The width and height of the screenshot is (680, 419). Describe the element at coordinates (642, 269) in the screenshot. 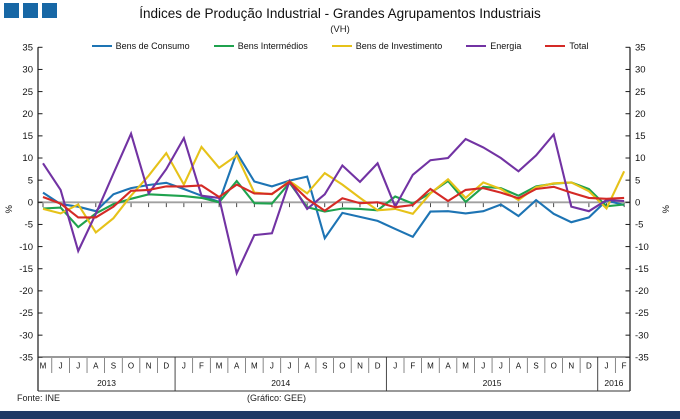

I see `y-tick-label-right: -15` at that location.